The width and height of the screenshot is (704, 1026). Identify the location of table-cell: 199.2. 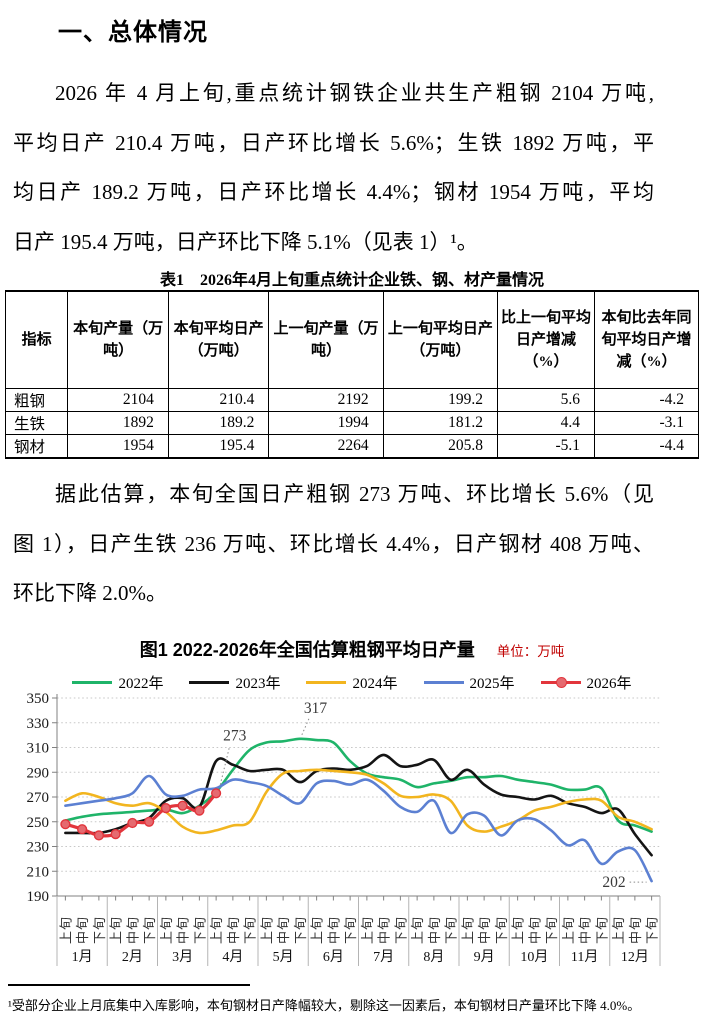
(440, 400).